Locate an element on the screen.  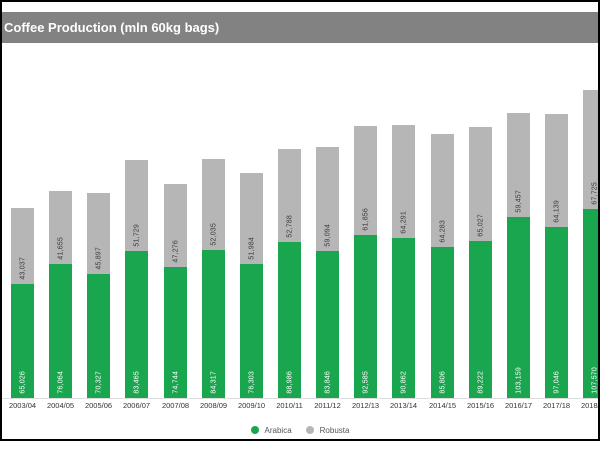
stacked-bar-2005-06: 70,327 45,897 is located at coordinates (98, 295).